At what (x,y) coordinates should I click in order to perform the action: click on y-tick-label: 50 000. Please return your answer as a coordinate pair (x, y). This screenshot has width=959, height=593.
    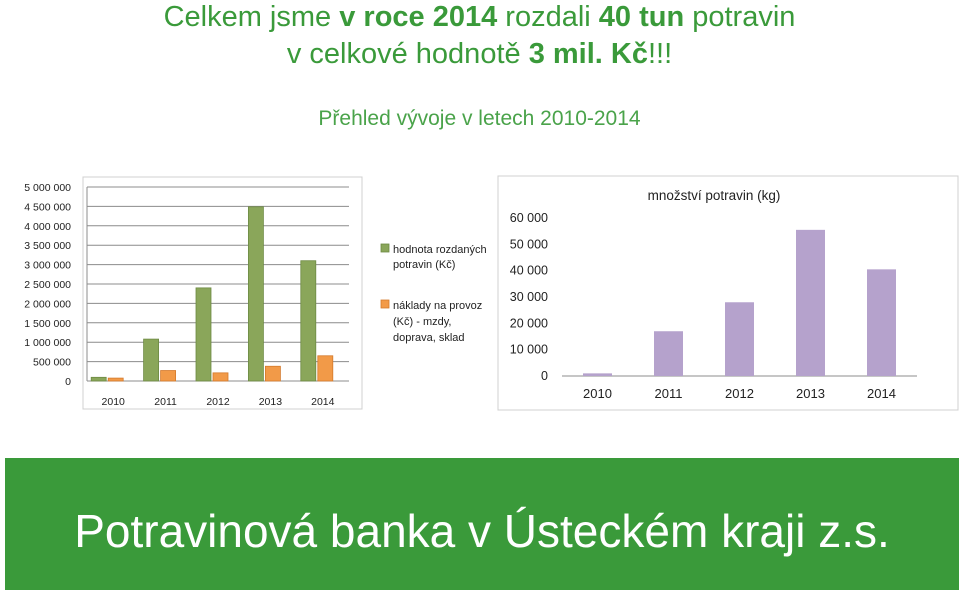
    Looking at the image, I should click on (529, 244).